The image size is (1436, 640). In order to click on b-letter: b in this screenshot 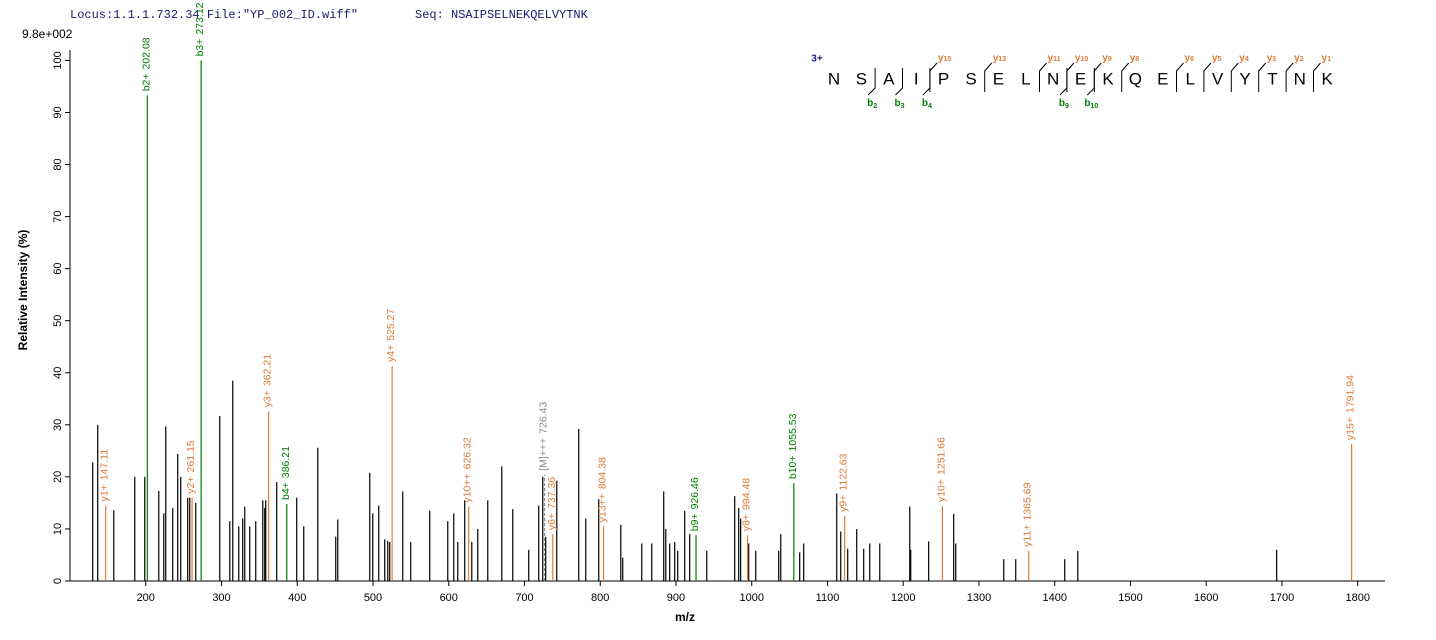, I will do `click(870, 103)`.